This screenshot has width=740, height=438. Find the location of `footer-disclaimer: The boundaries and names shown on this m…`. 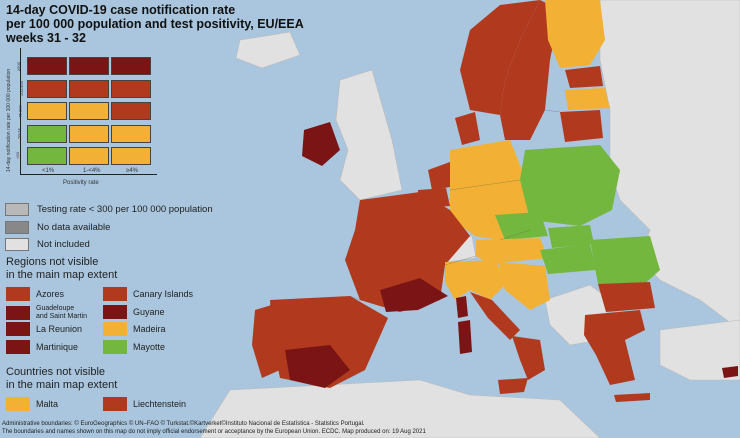

footer-disclaimer: The boundaries and names shown on this m… is located at coordinates (214, 432).